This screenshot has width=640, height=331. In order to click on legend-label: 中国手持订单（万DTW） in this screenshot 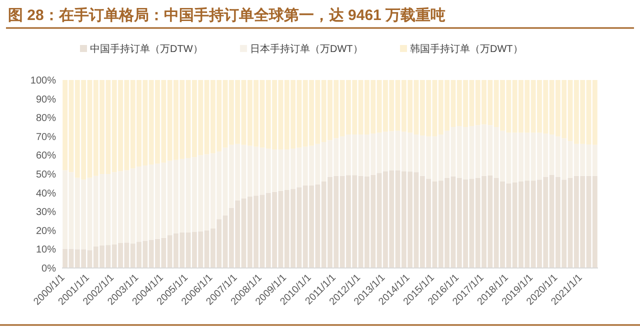, I will do `click(146, 49)`.